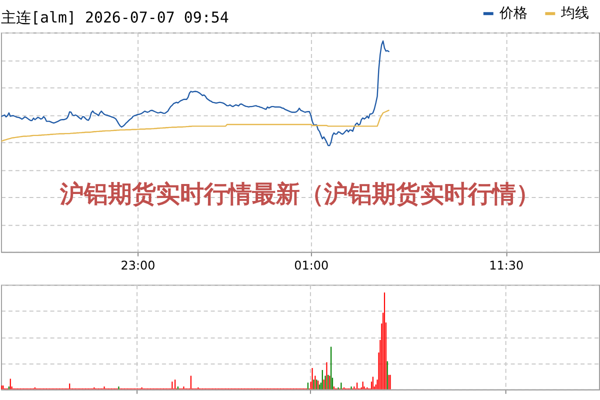 The height and width of the screenshot is (400, 600). I want to click on chart-title: 主连[alm] 2026-07-07 09:54, so click(114, 17).